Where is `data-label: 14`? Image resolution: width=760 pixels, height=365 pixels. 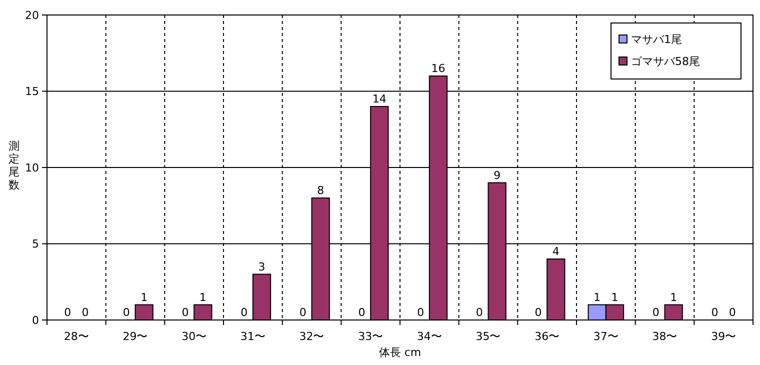
data-label: 14 is located at coordinates (379, 99).